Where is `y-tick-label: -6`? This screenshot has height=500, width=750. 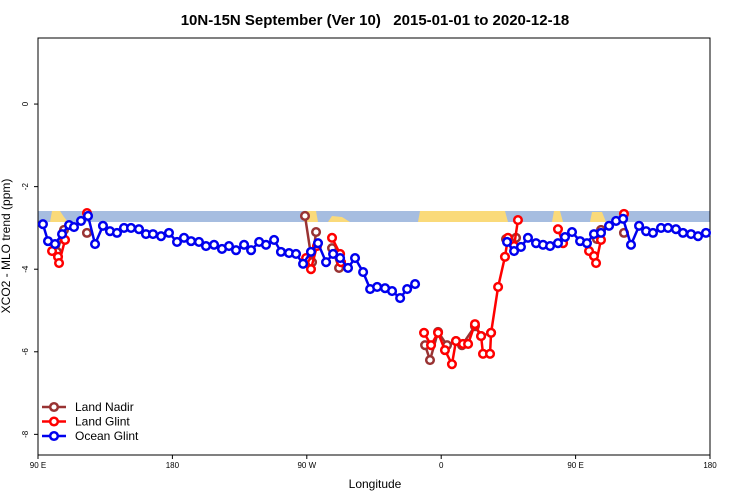
y-tick-label: -6 is located at coordinates (25, 352).